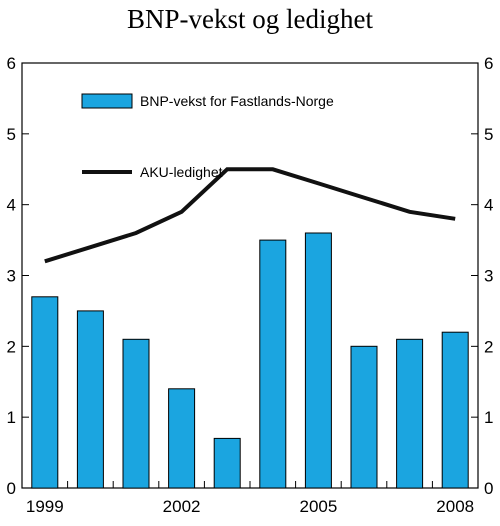  Describe the element at coordinates (107, 101) in the screenshot. I see `legend-swatch-bnp` at that location.